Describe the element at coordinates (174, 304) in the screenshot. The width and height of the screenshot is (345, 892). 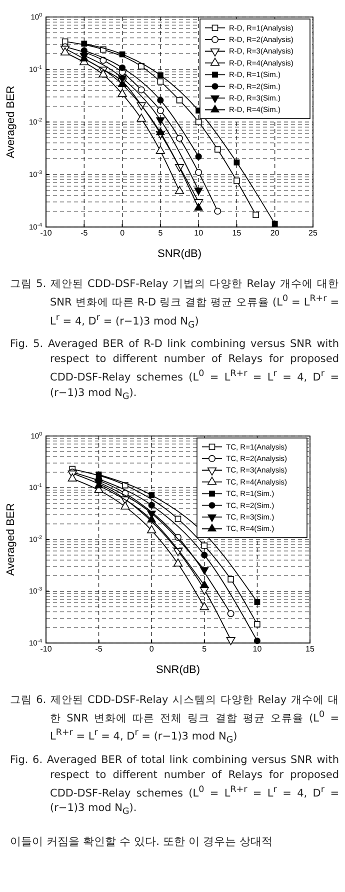
I see `text: 그림 5. 제안된 CDD-DSF-Relay 기법의 다양한 Relay 개수에 대한 SNR 변화에 따른 R-D 링크 결합 평균 오류율 (L$^{0}$ = L$^{R+r}$ = L$^{r}$ = 4, D$^{r}$ = (r−1)3 mod N$_{G}$)` at that location.